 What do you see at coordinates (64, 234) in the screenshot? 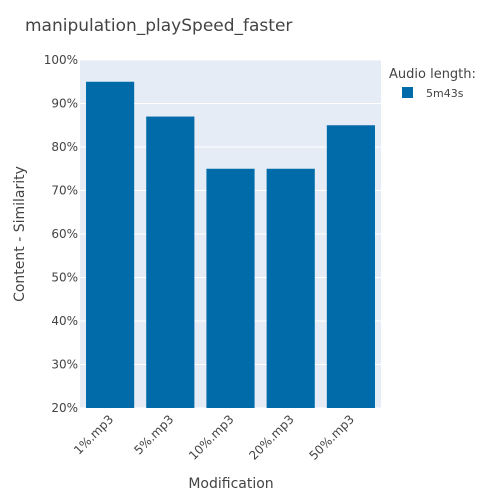
I see `y-tick-label: 60%` at bounding box center [64, 234].